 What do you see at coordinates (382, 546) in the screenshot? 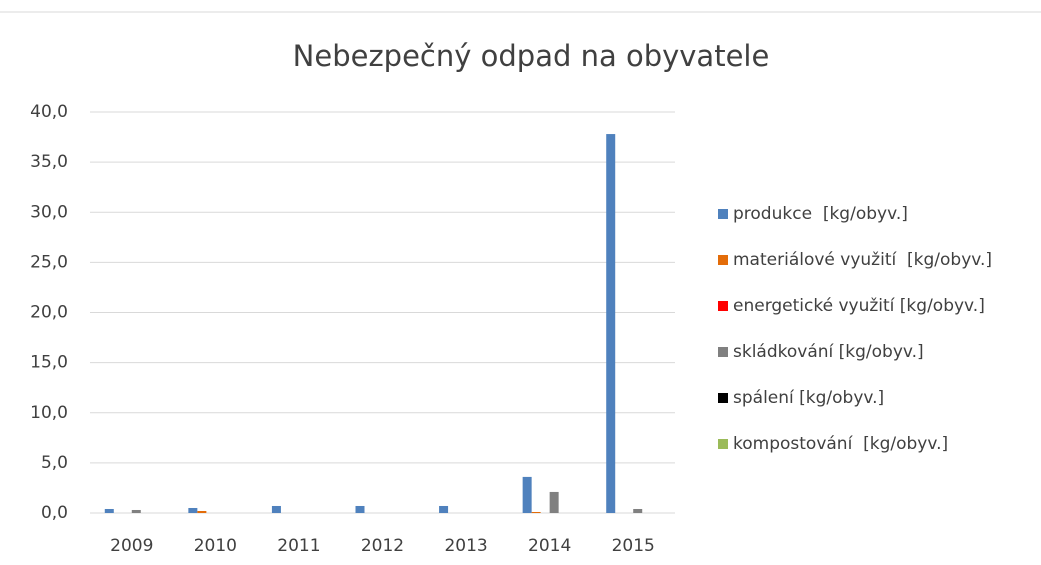
I see `x-tick-label: 2012` at bounding box center [382, 546].